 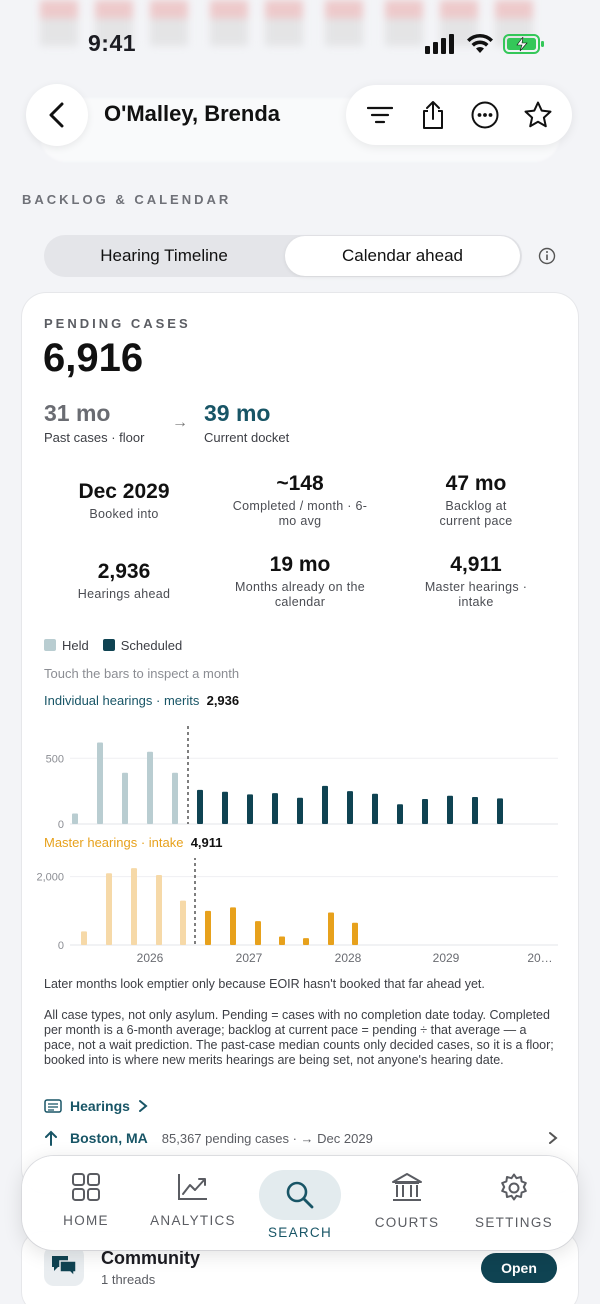 What do you see at coordinates (124, 514) in the screenshot?
I see `stat-label: Booked into` at bounding box center [124, 514].